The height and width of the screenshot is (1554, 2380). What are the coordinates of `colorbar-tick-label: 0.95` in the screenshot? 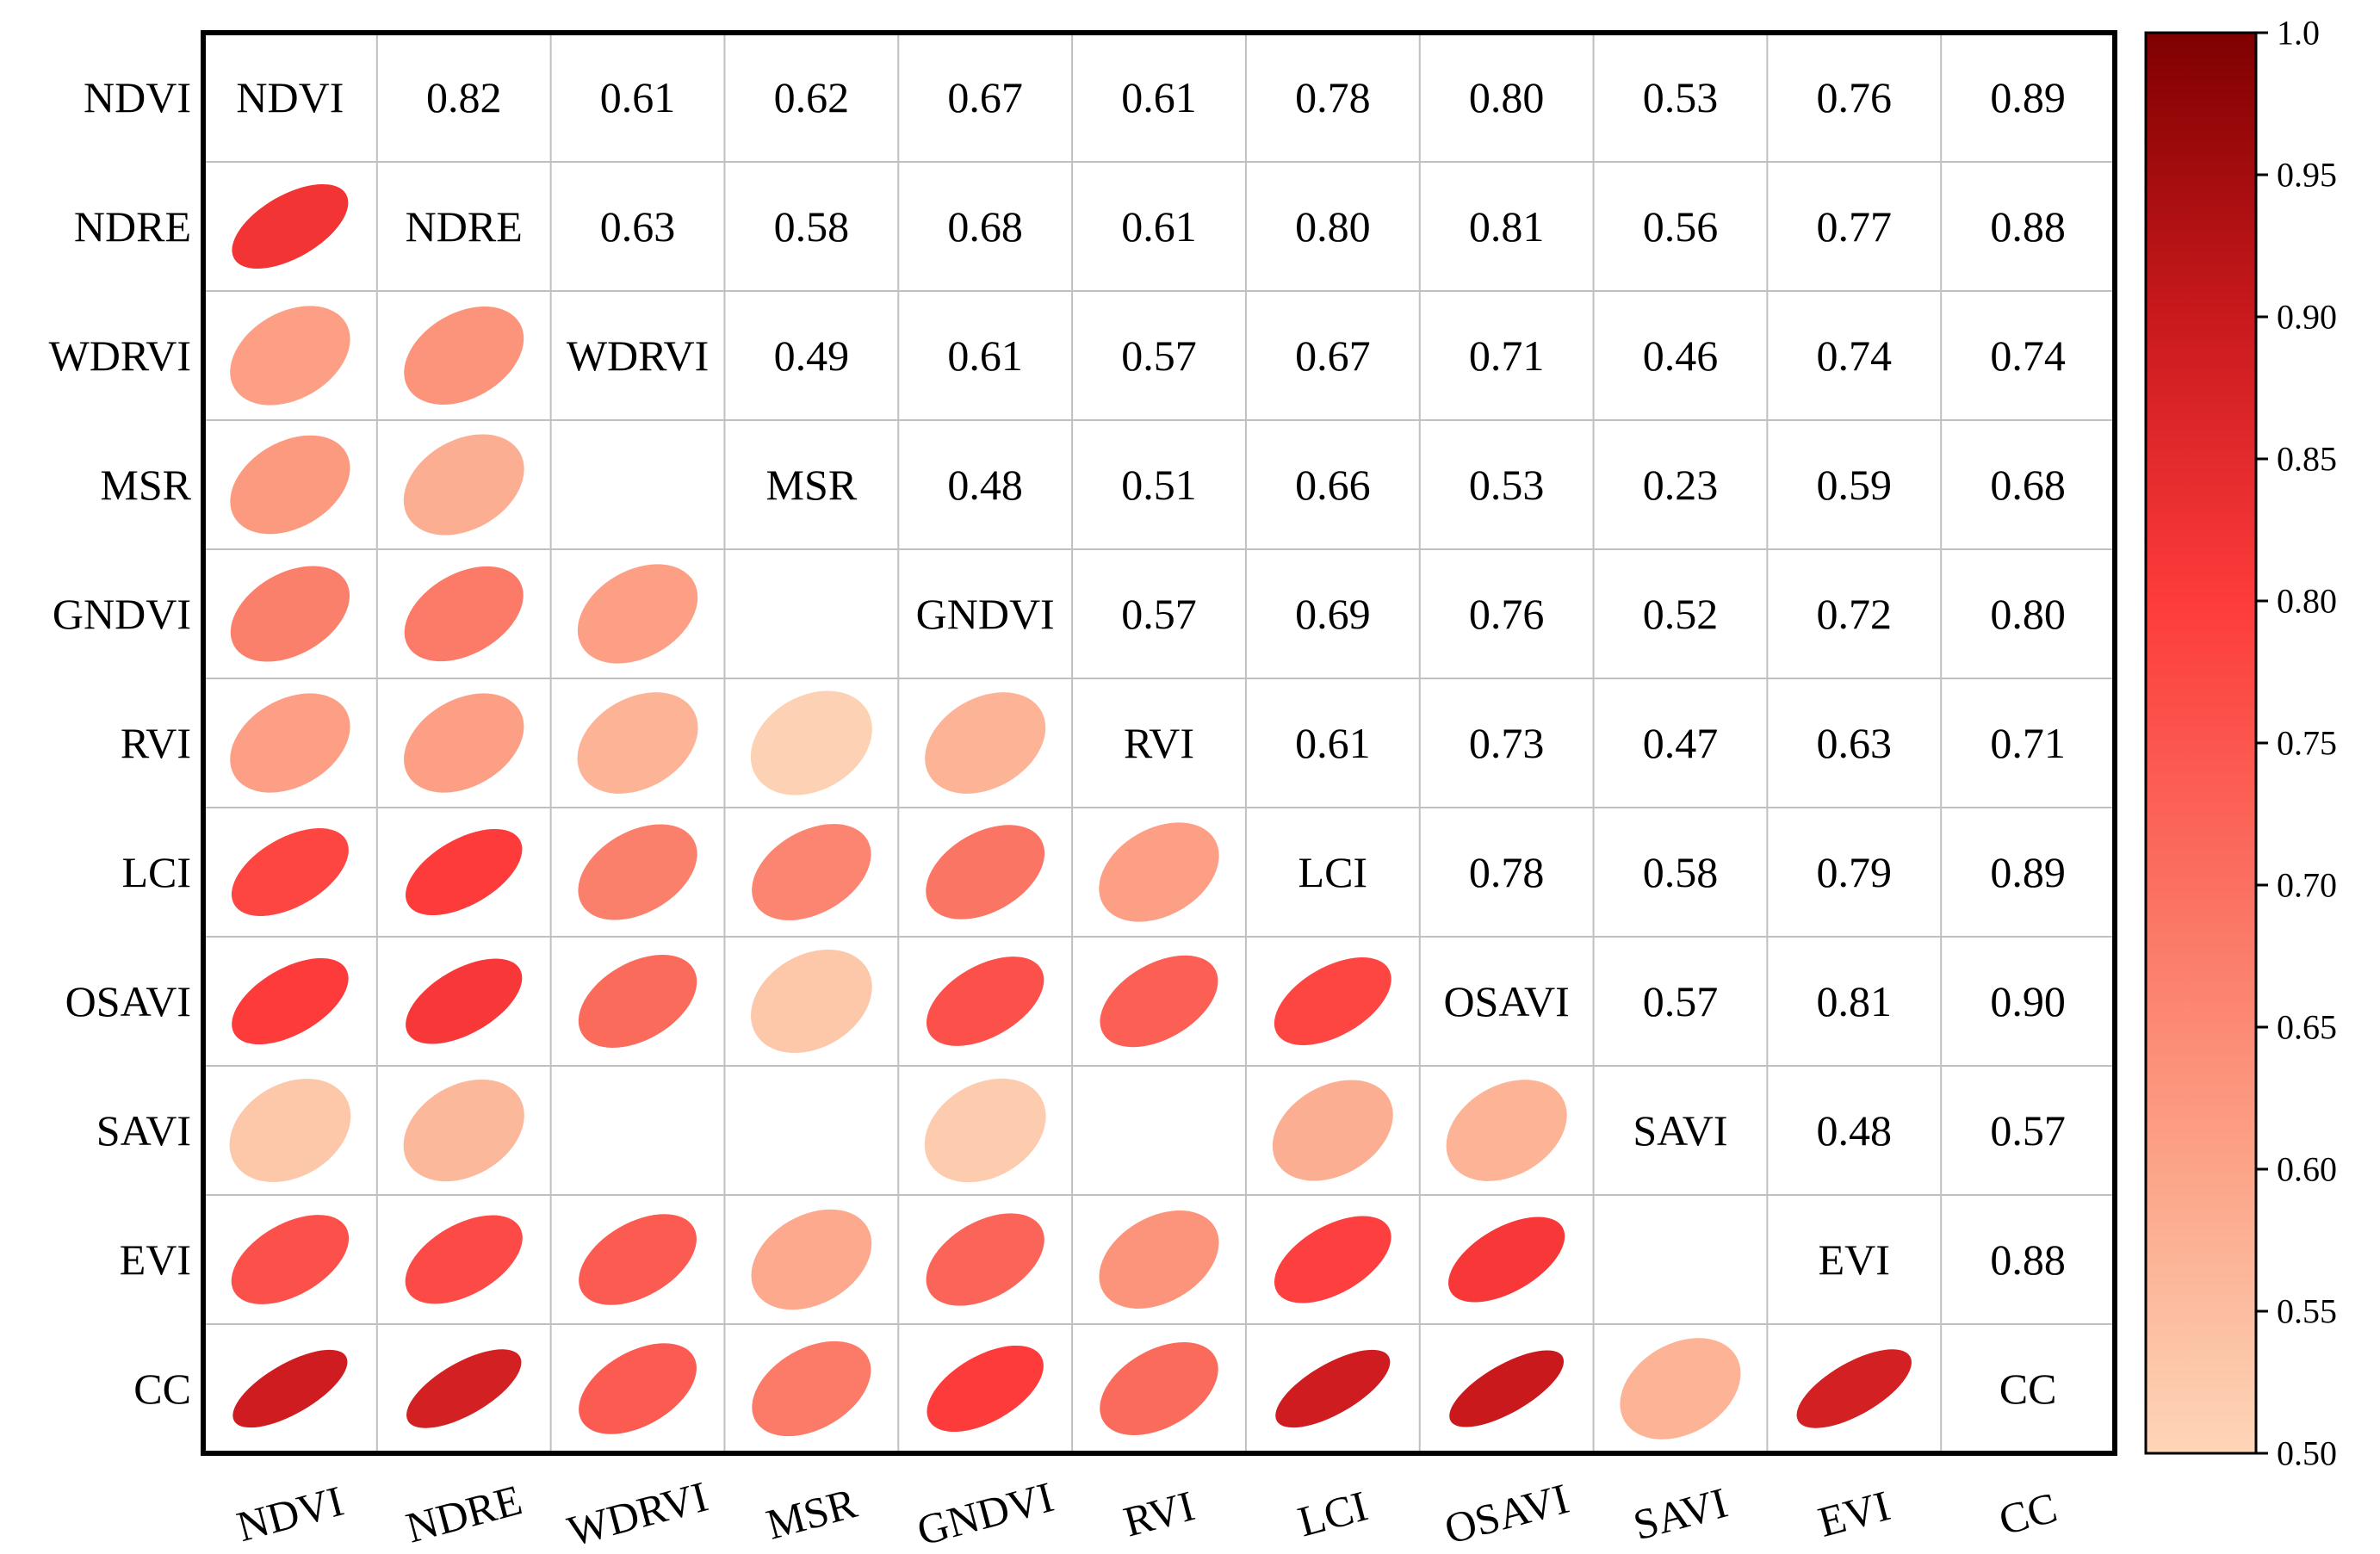 It's located at (2307, 175).